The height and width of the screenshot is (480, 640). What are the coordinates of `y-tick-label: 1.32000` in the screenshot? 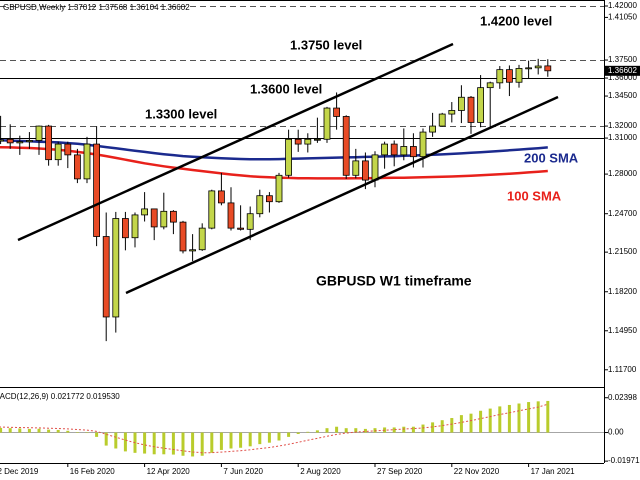 It's located at (622, 125).